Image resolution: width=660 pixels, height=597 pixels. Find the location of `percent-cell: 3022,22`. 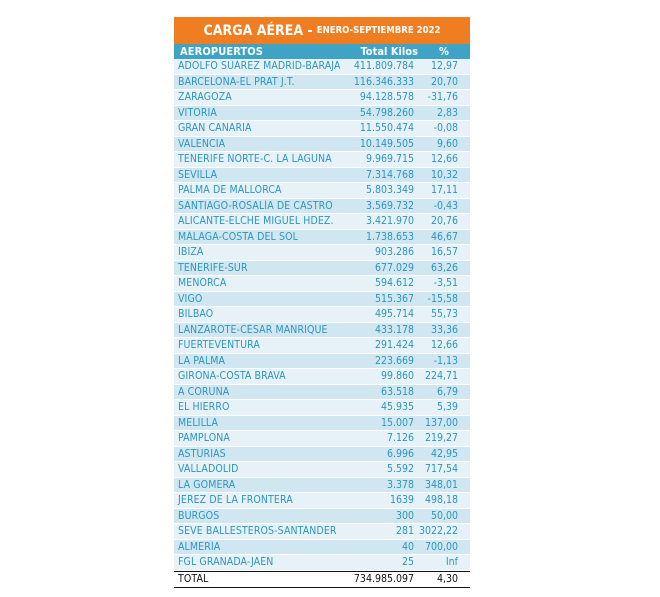

percent-cell: 3022,22 is located at coordinates (438, 531).